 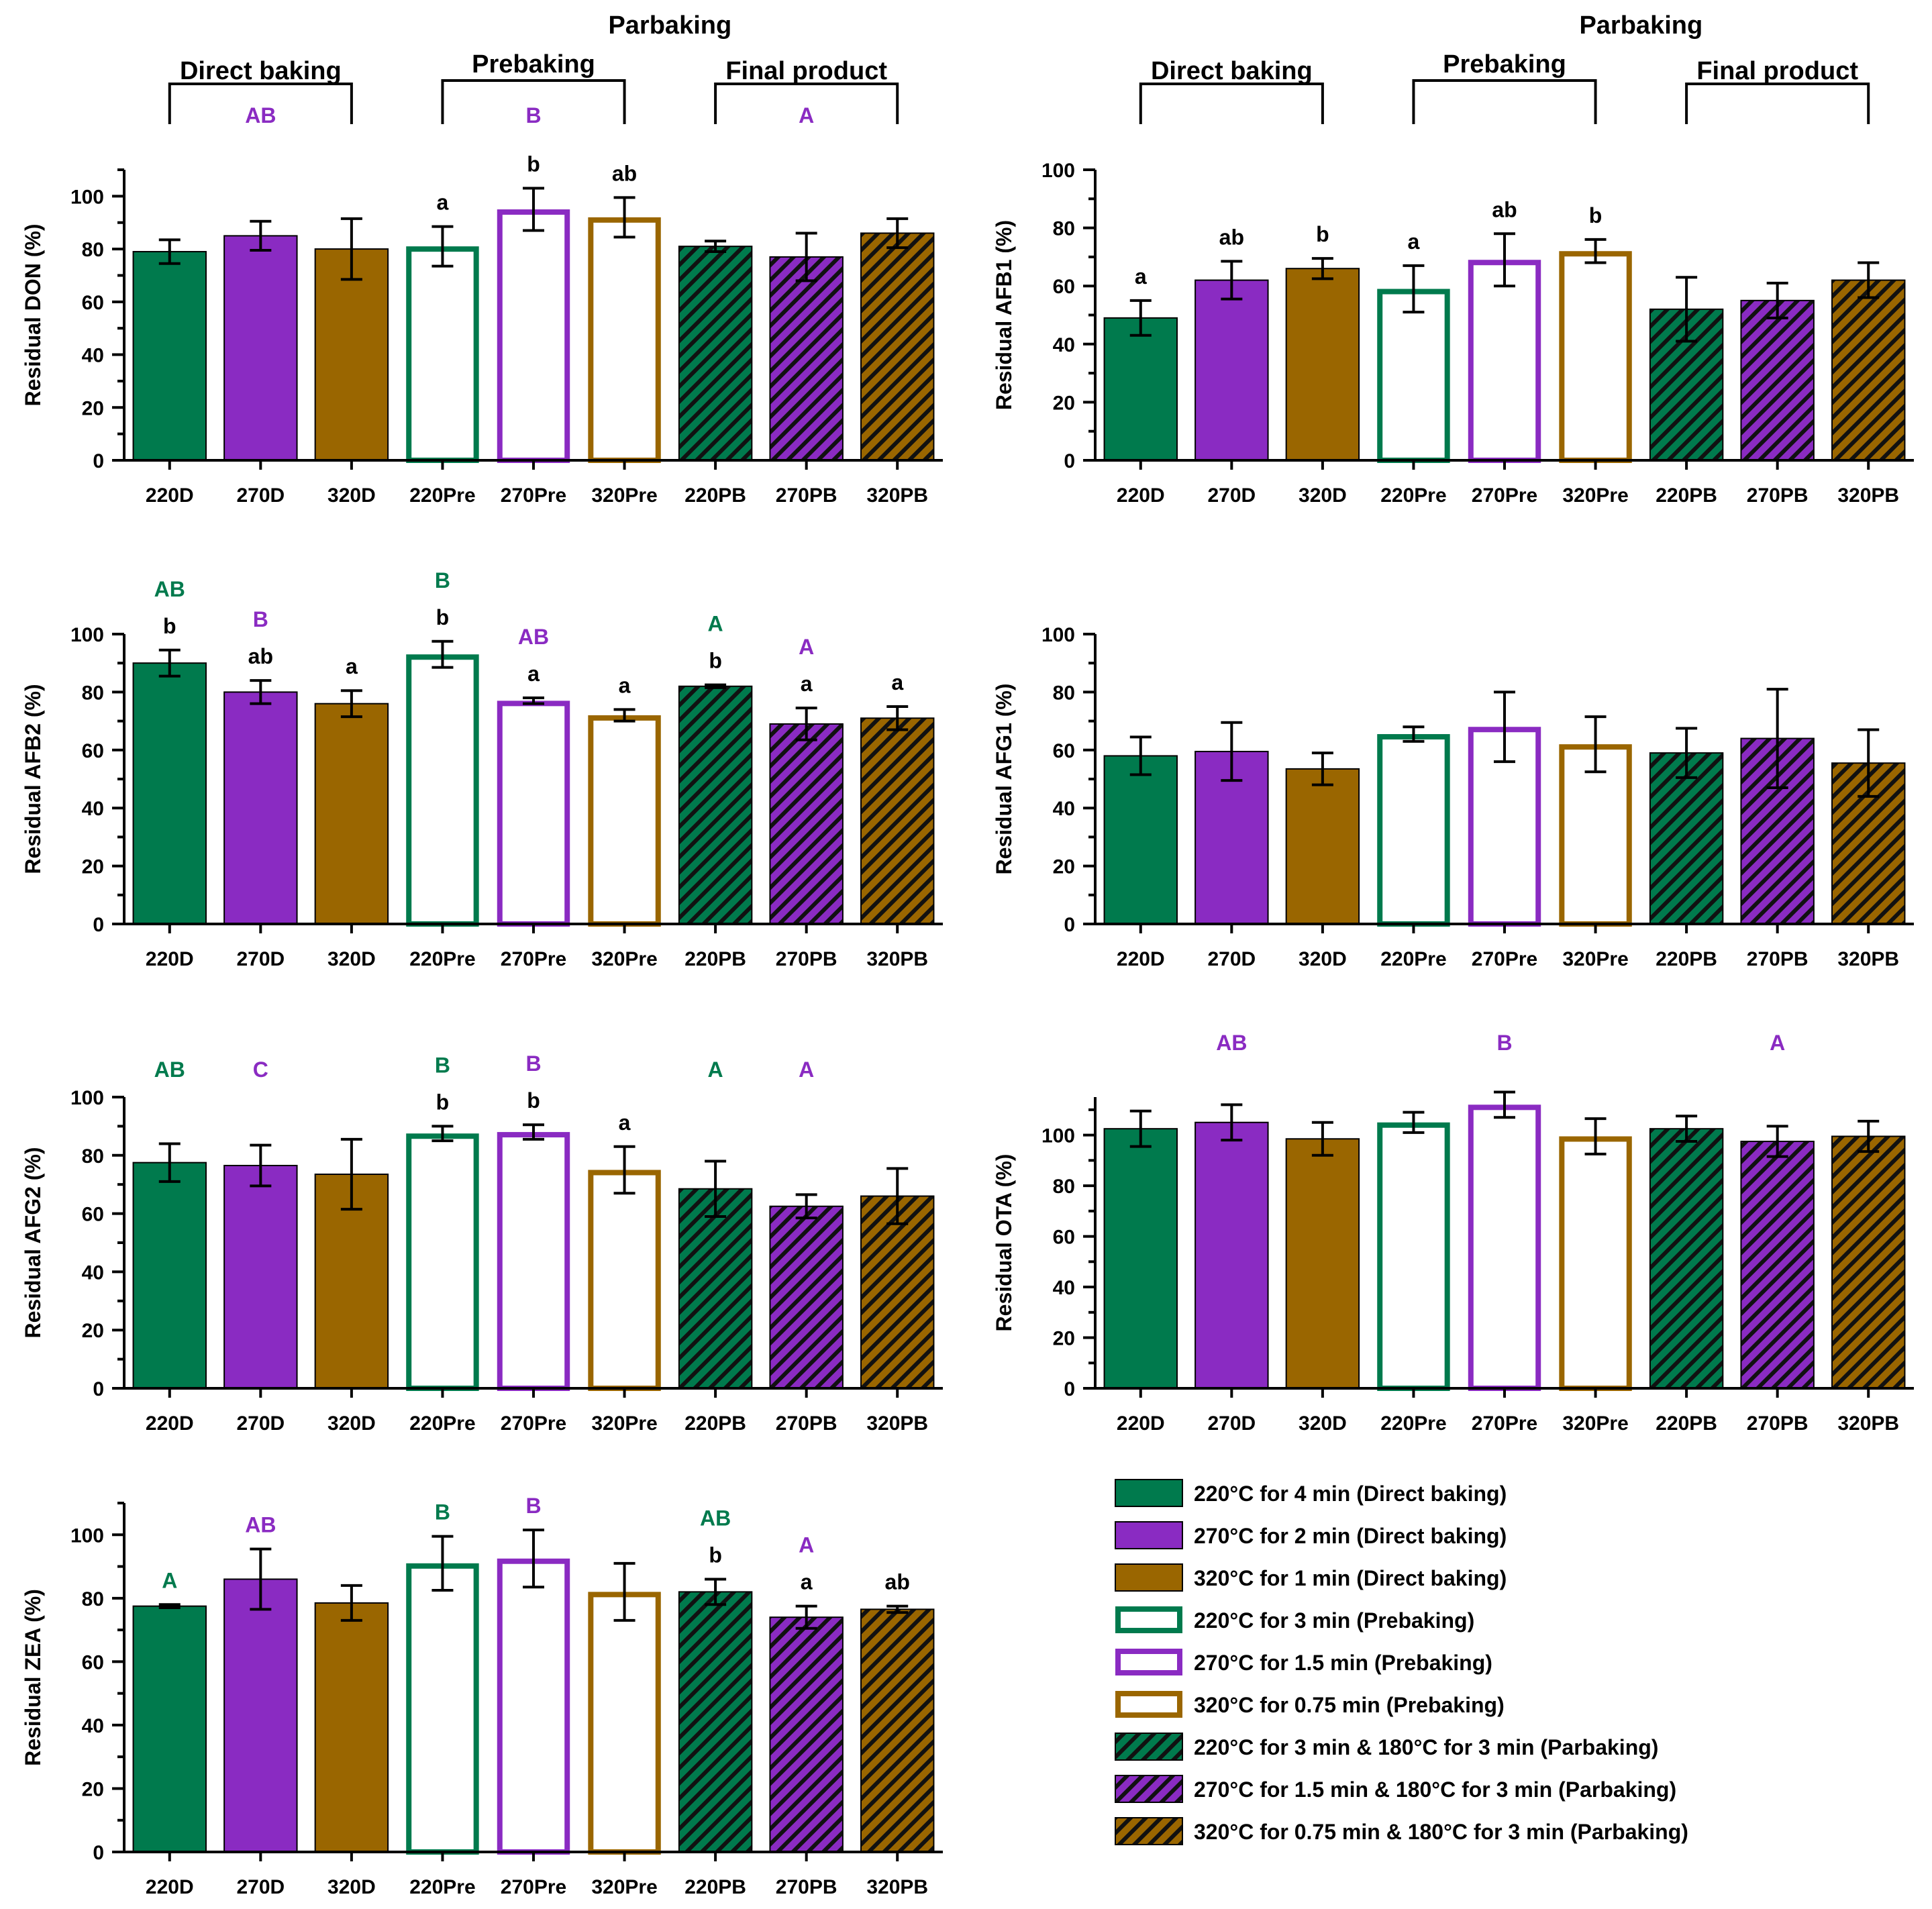 What do you see at coordinates (260, 1069) in the screenshot?
I see `group-letter: C` at bounding box center [260, 1069].